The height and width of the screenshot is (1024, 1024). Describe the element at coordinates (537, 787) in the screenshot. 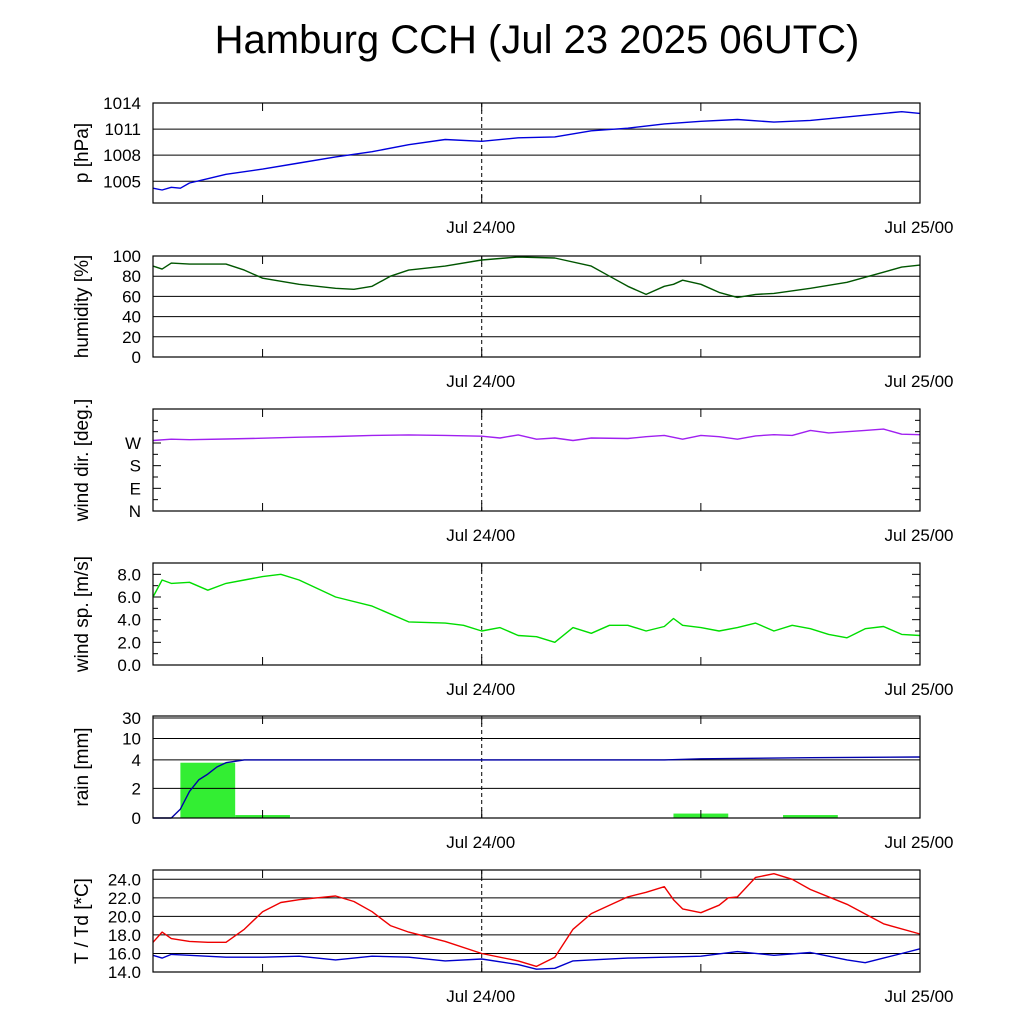

I see `series-line-rain_cumulative` at that location.